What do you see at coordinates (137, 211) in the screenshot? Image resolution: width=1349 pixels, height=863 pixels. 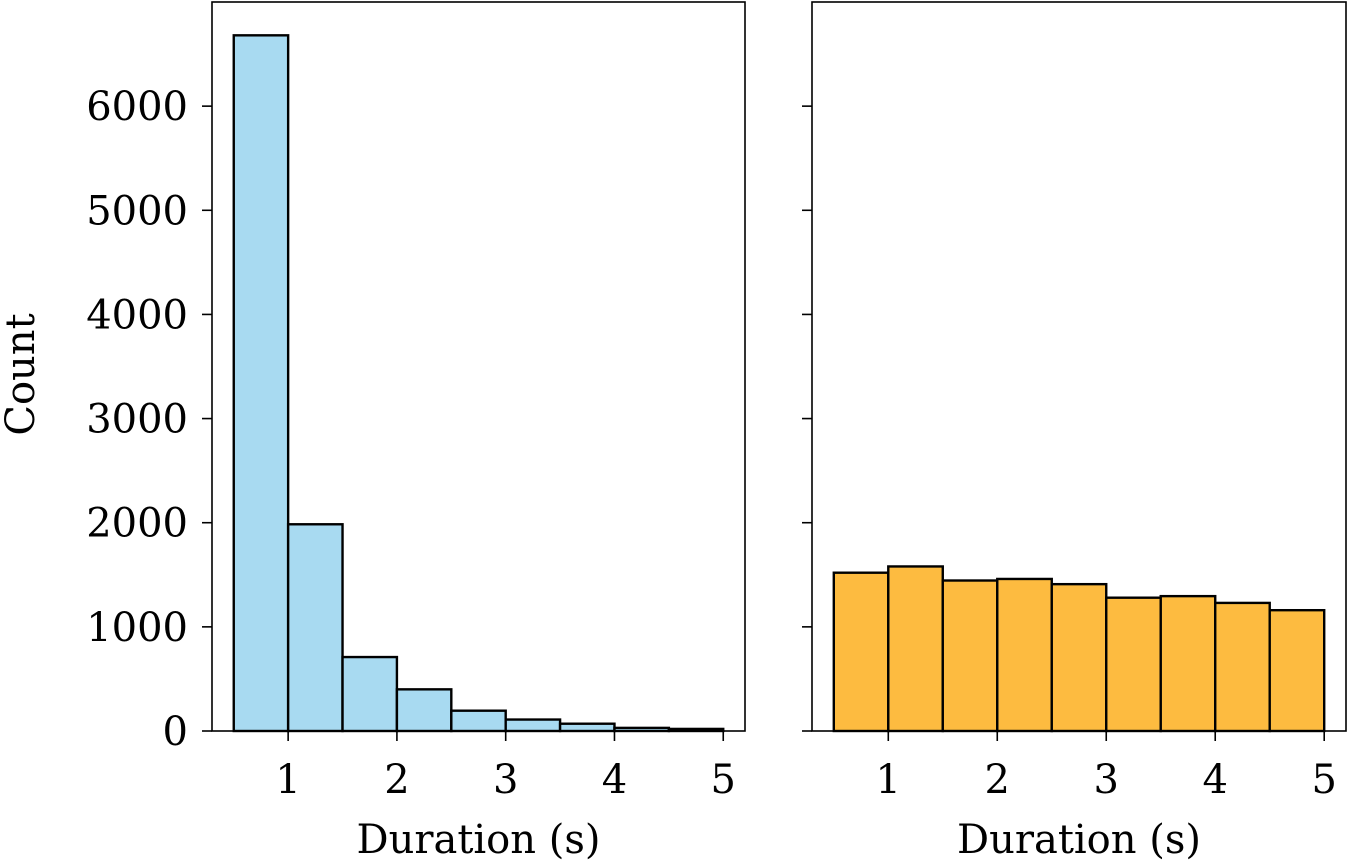 I see `y-tick-label: 5000` at bounding box center [137, 211].